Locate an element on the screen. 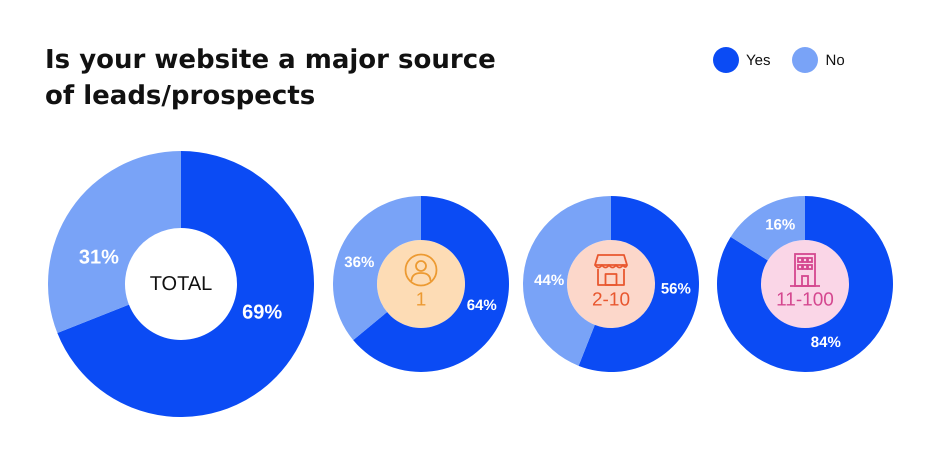 This screenshot has height=451, width=936. data-label: 36% is located at coordinates (359, 263).